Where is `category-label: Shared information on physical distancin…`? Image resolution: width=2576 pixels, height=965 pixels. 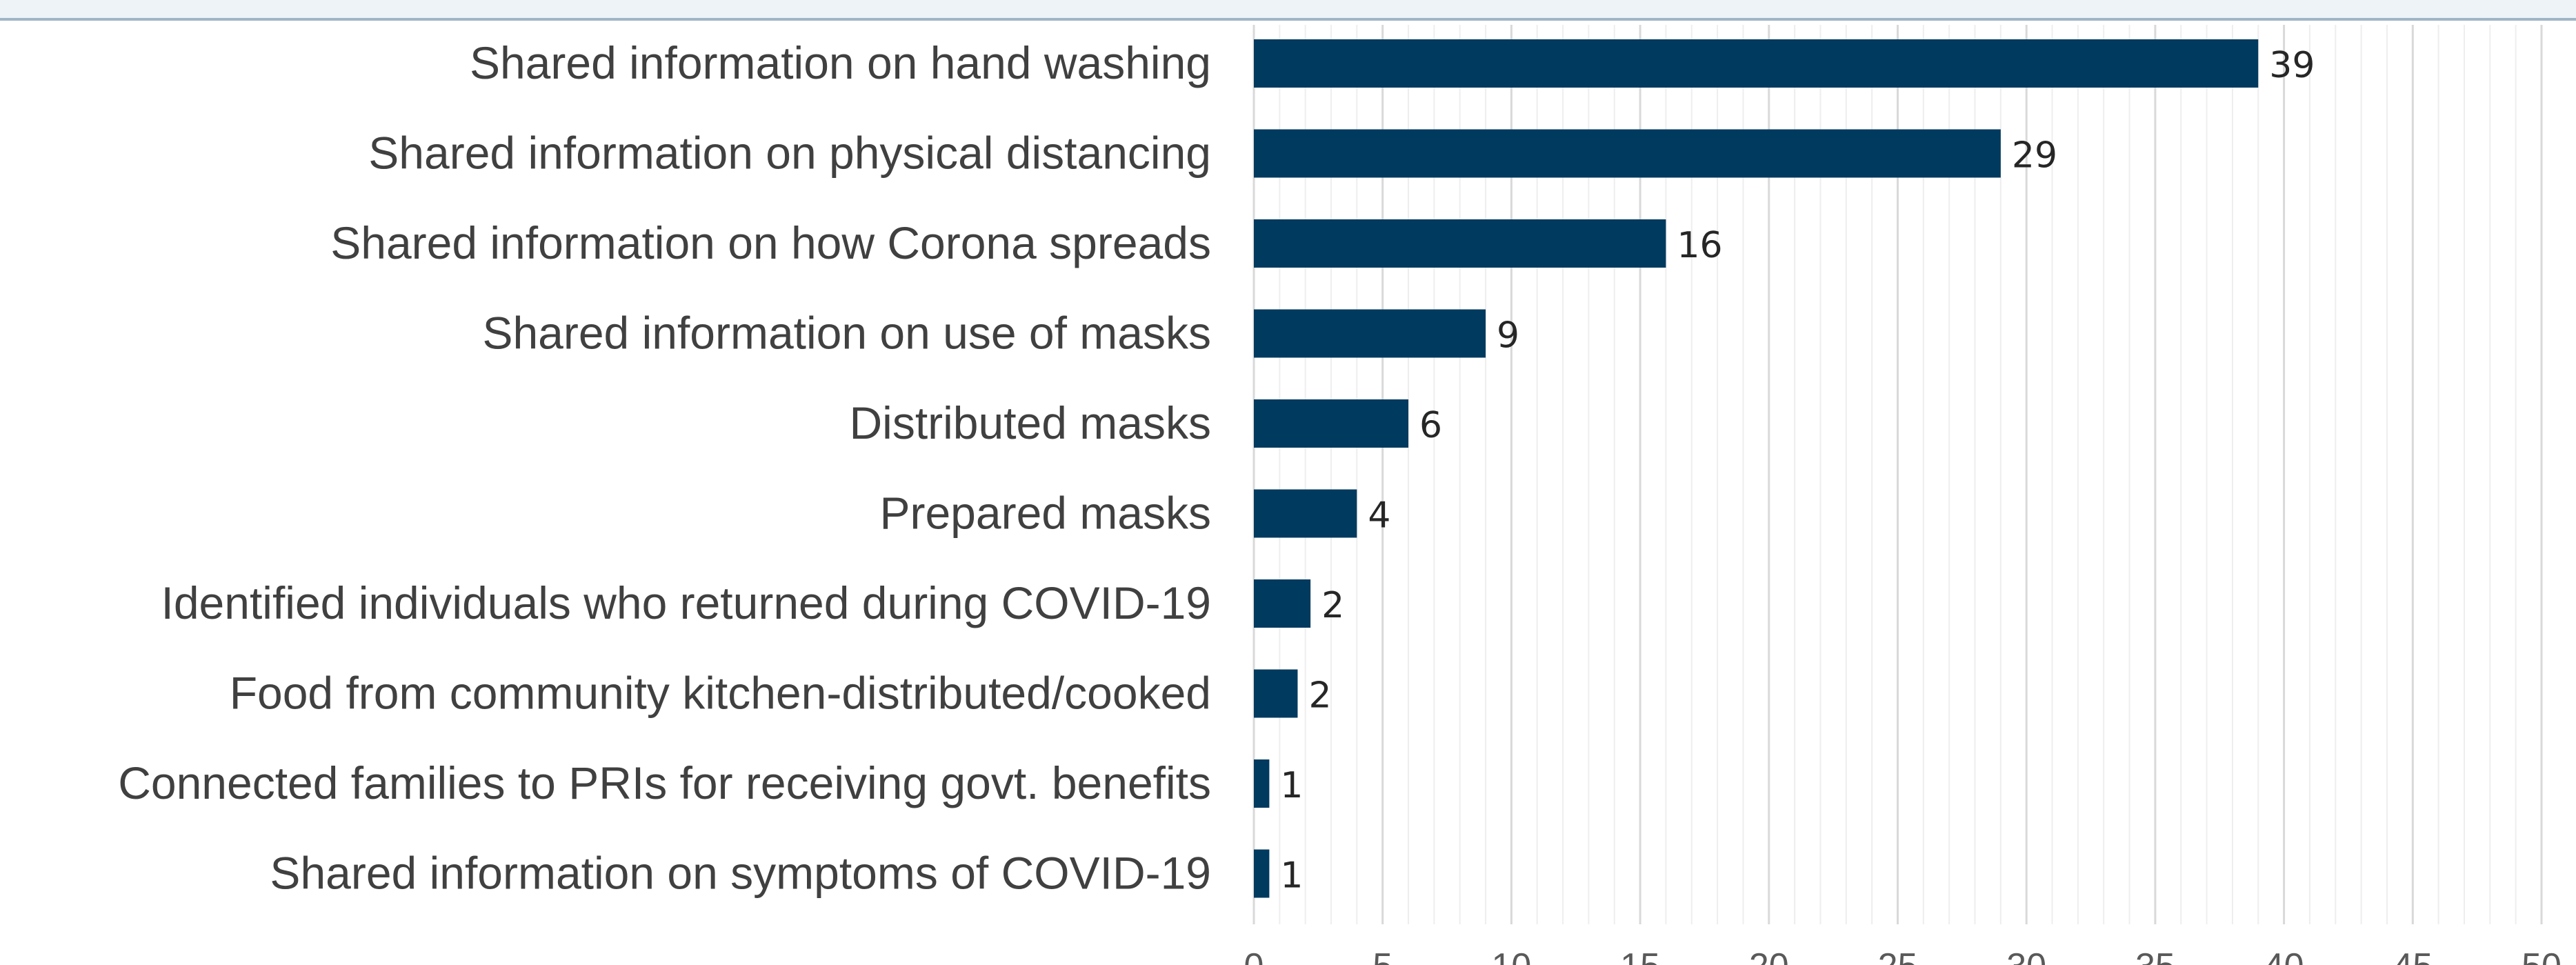 category-label: Shared information on physical distancin… is located at coordinates (789, 153).